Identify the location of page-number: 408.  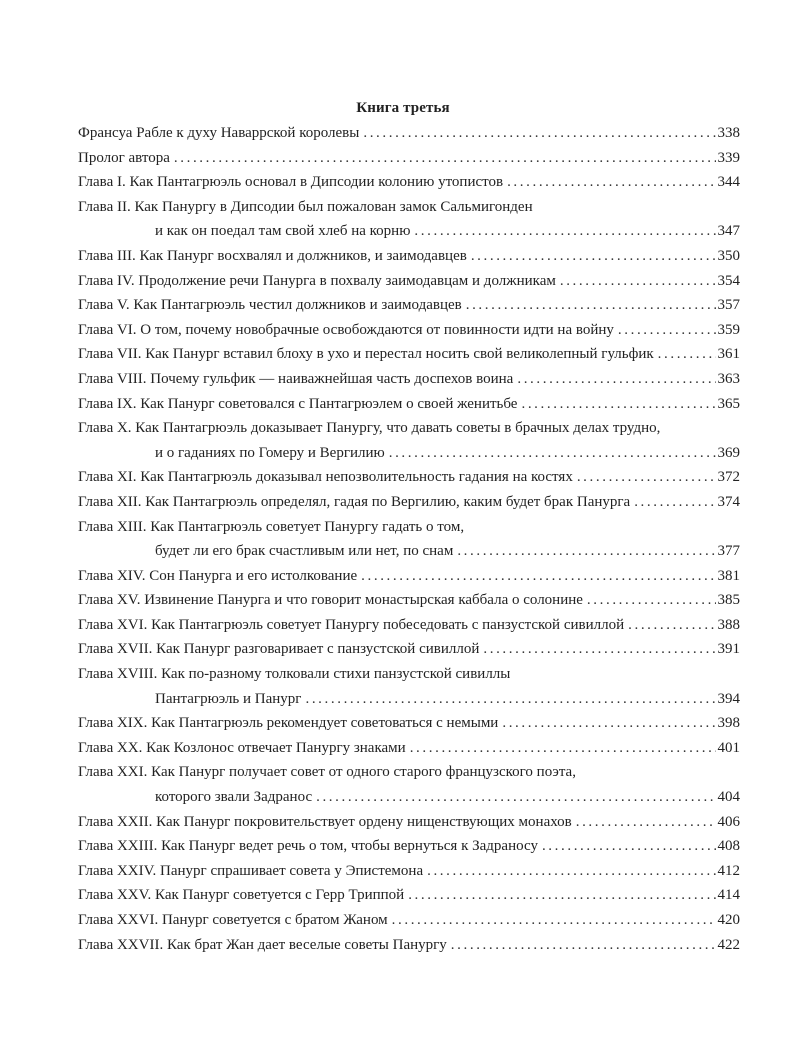
(729, 846).